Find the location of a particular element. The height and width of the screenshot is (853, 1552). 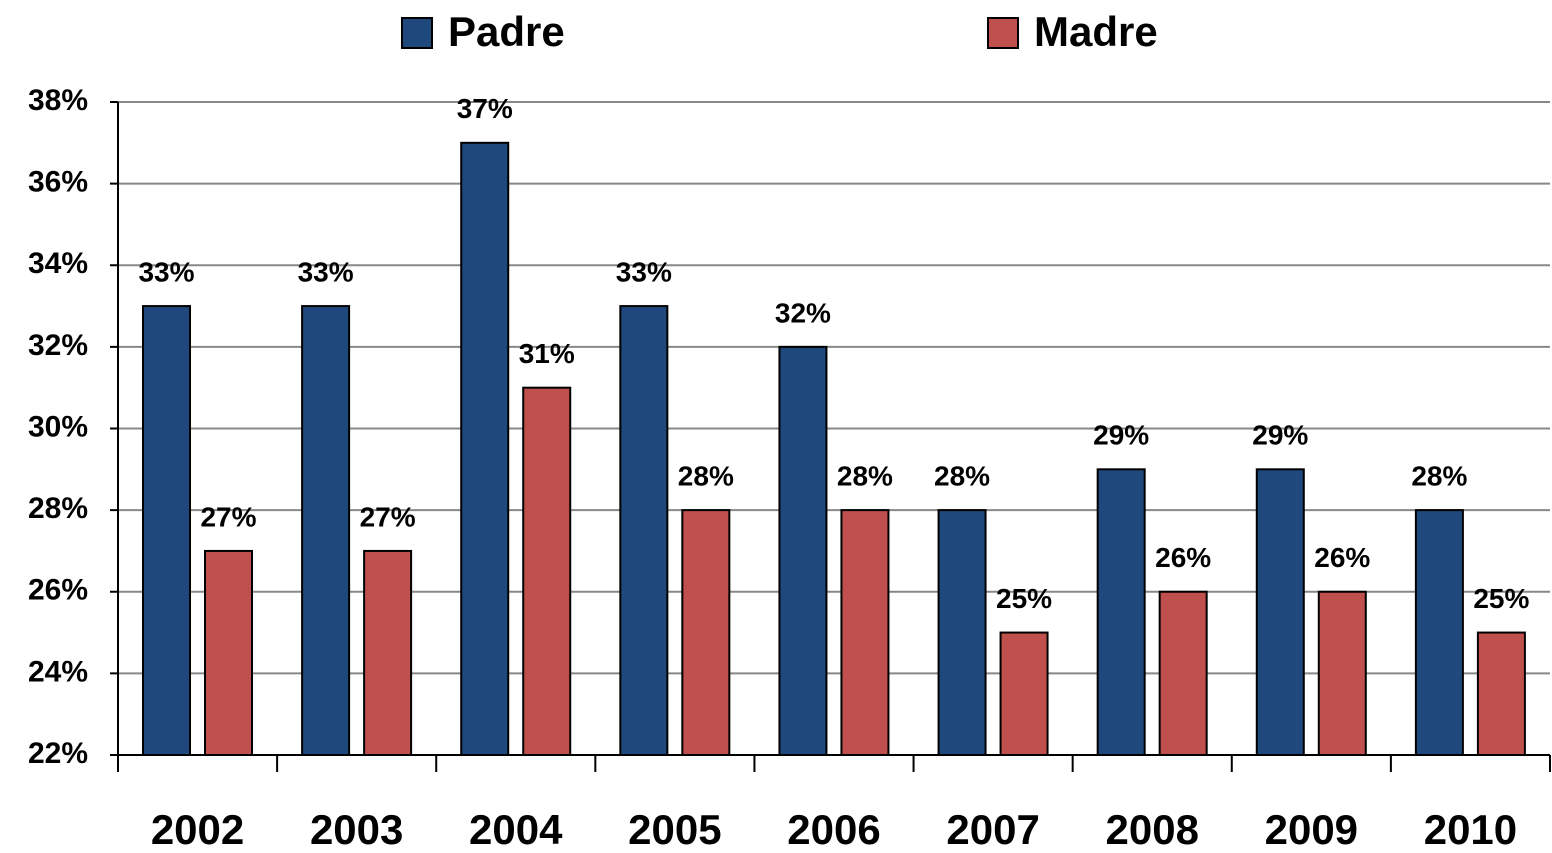

value-label: 37% is located at coordinates (485, 108).